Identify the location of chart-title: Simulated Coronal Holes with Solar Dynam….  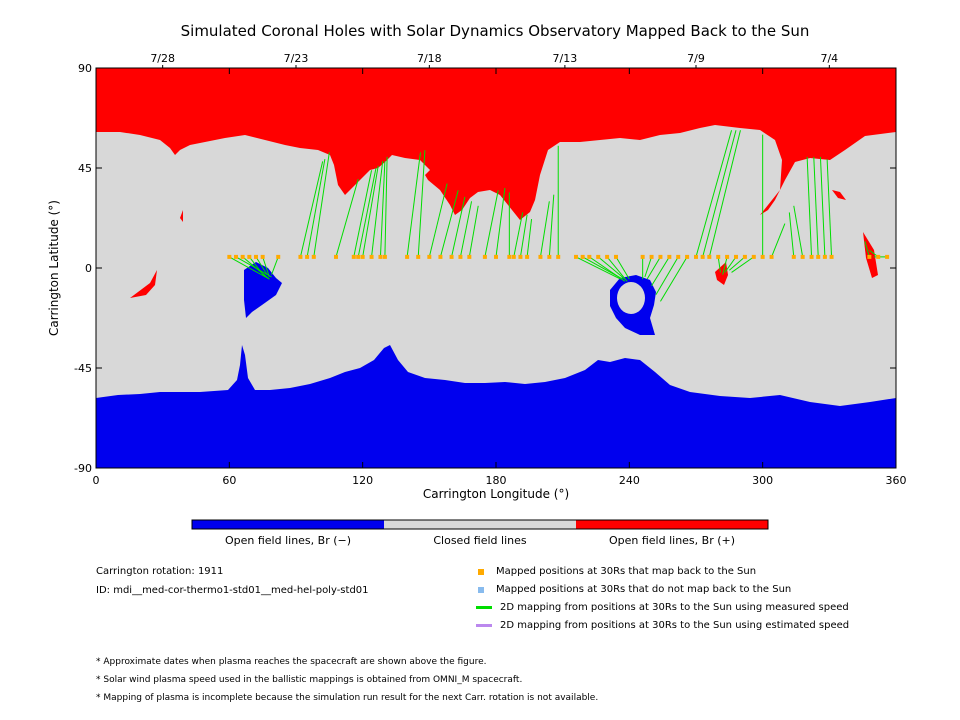
(495, 31).